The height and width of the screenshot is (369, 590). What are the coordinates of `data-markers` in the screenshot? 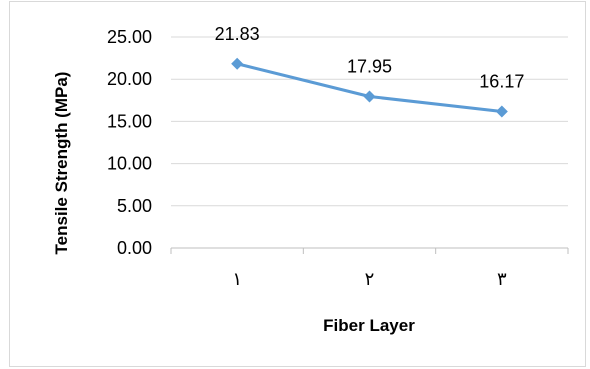 It's located at (369, 87).